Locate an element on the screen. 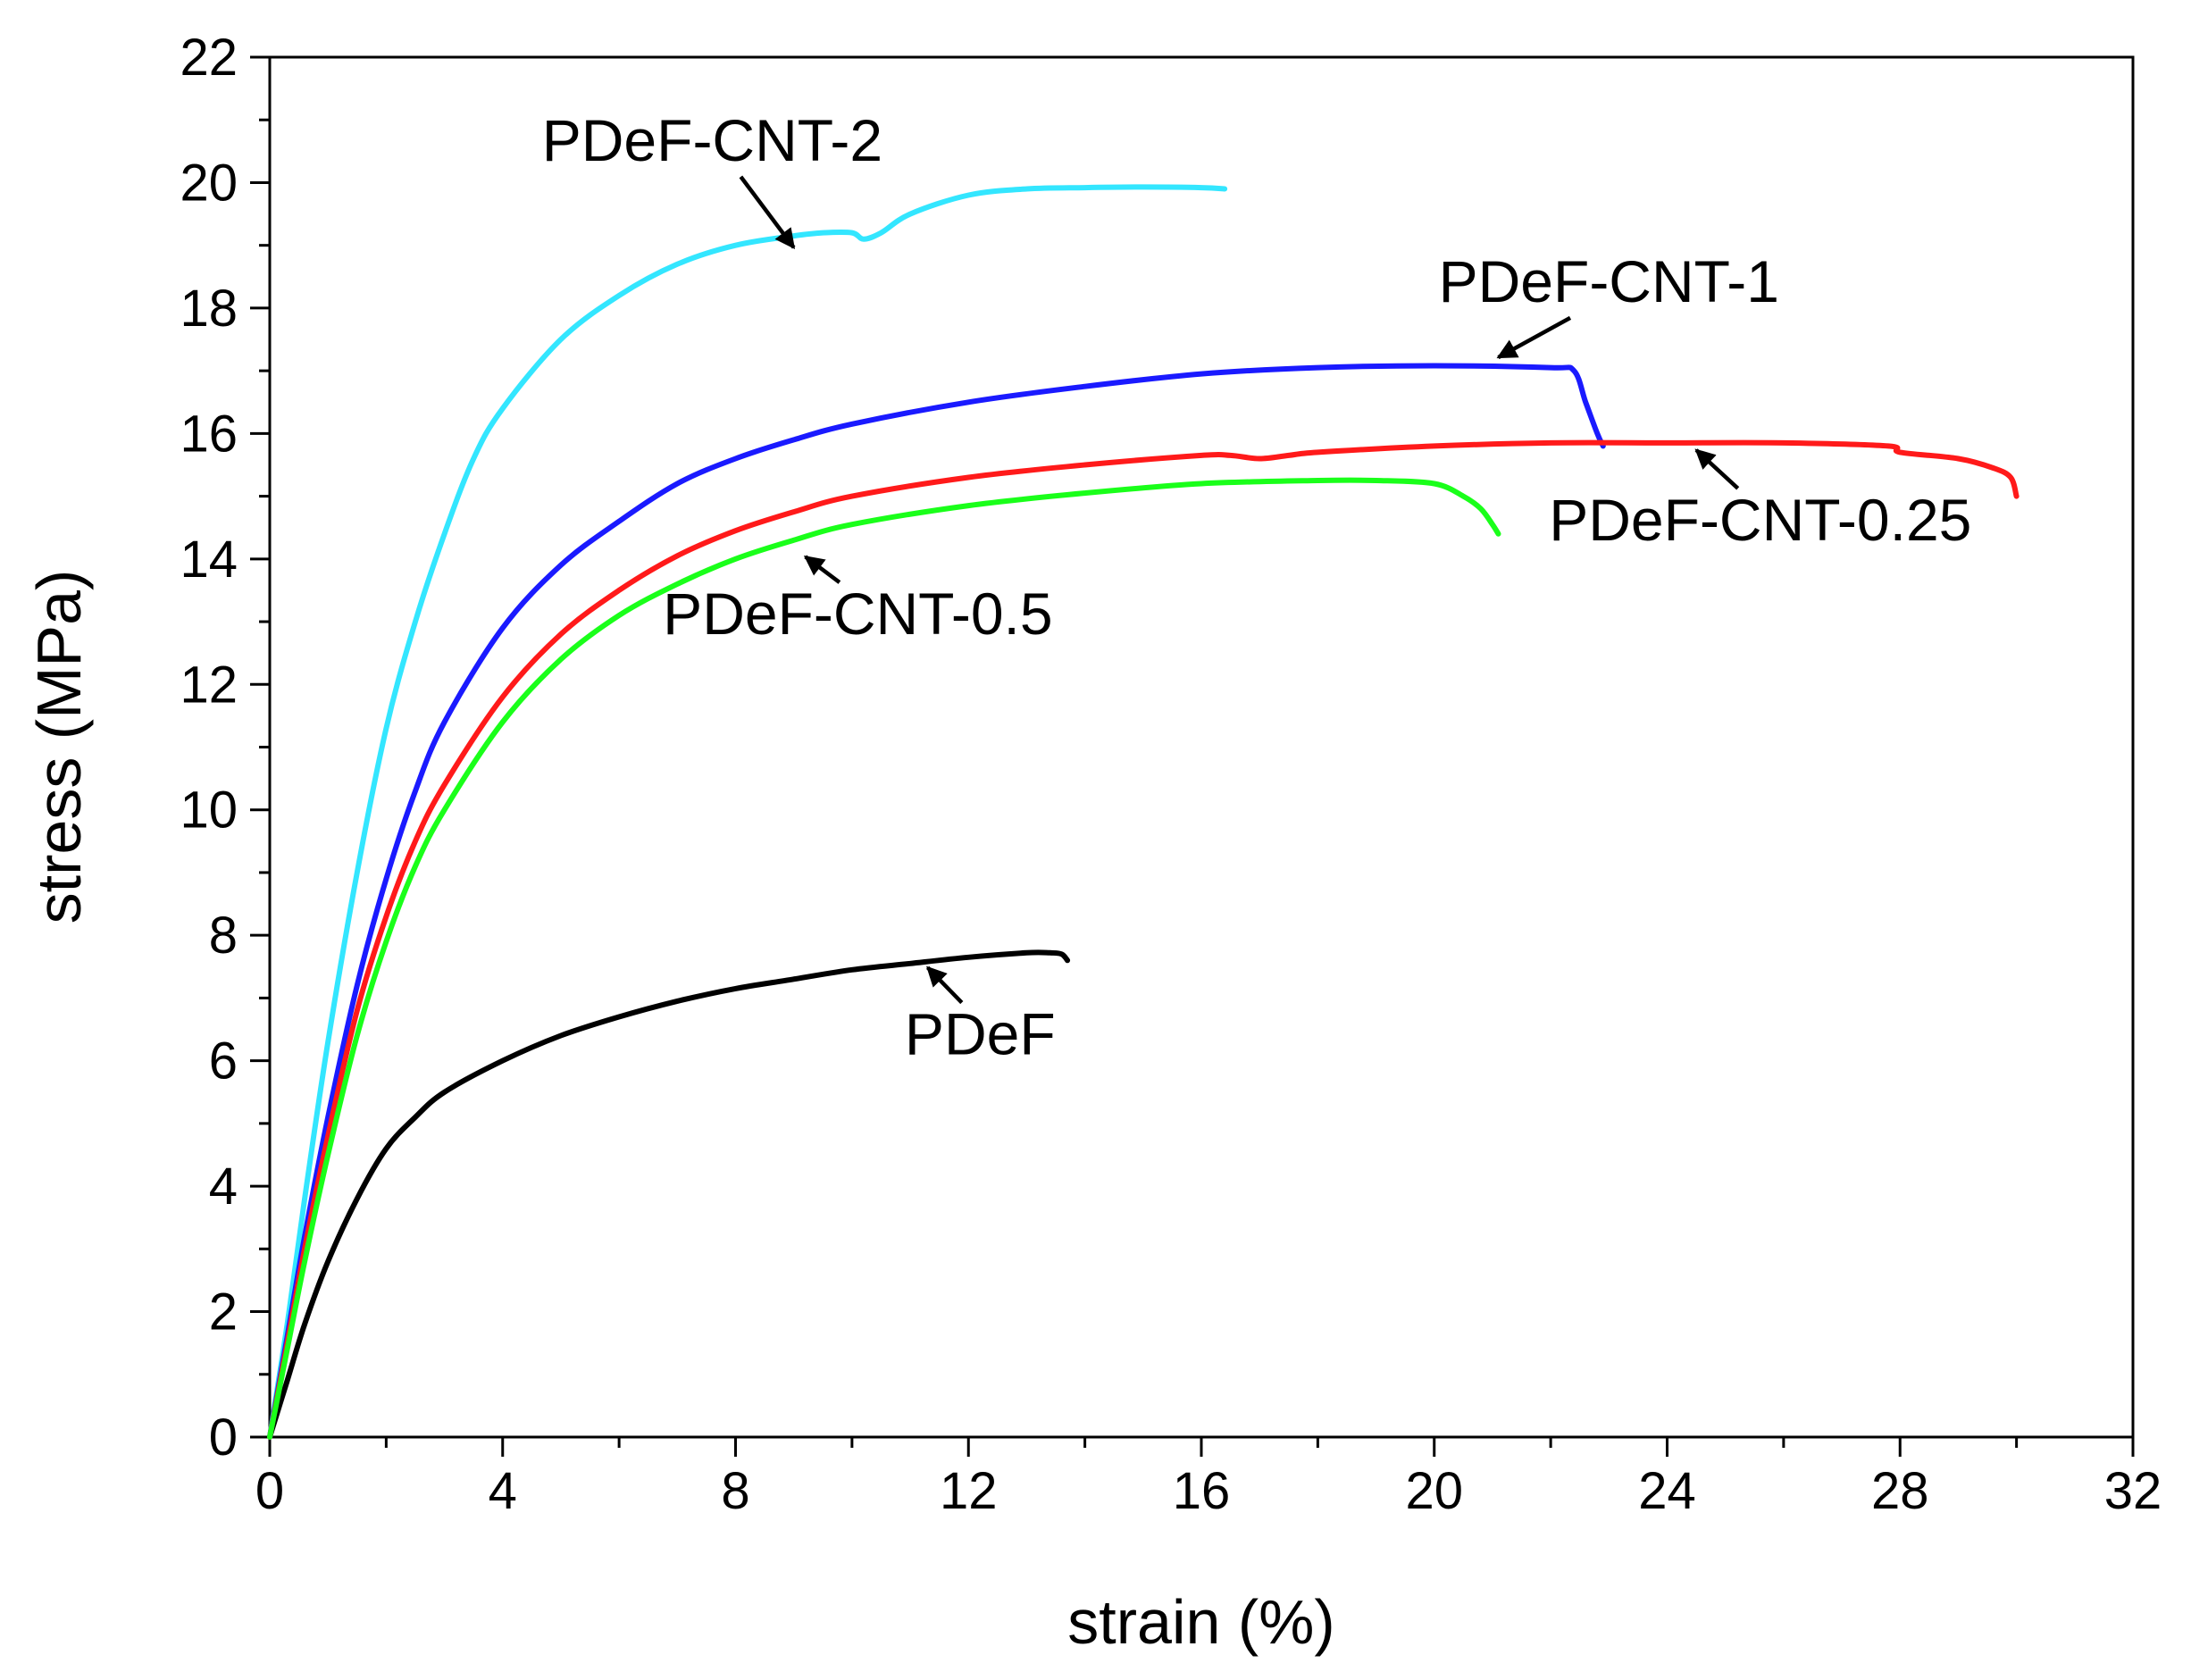 This screenshot has width=2191, height=1680. x-tick-label: 8 is located at coordinates (735, 1491).